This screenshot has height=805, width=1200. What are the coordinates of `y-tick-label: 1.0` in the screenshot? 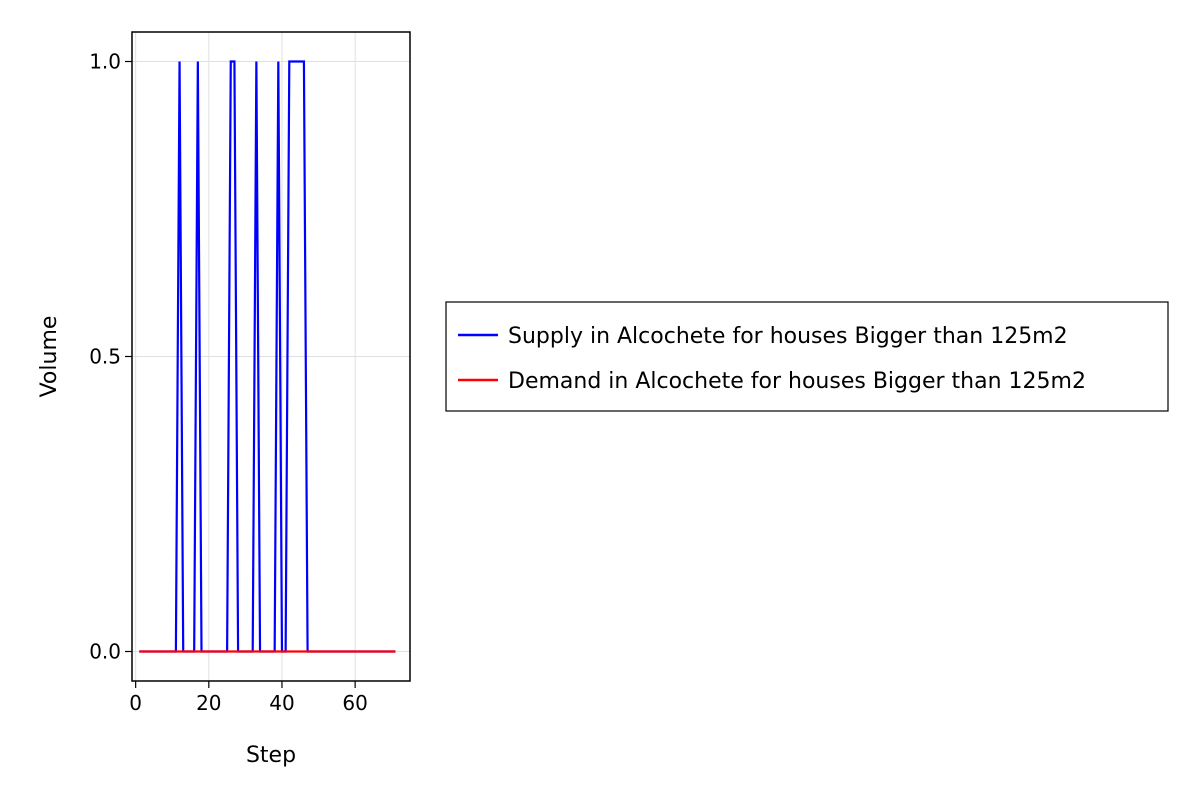 It's located at (105, 62).